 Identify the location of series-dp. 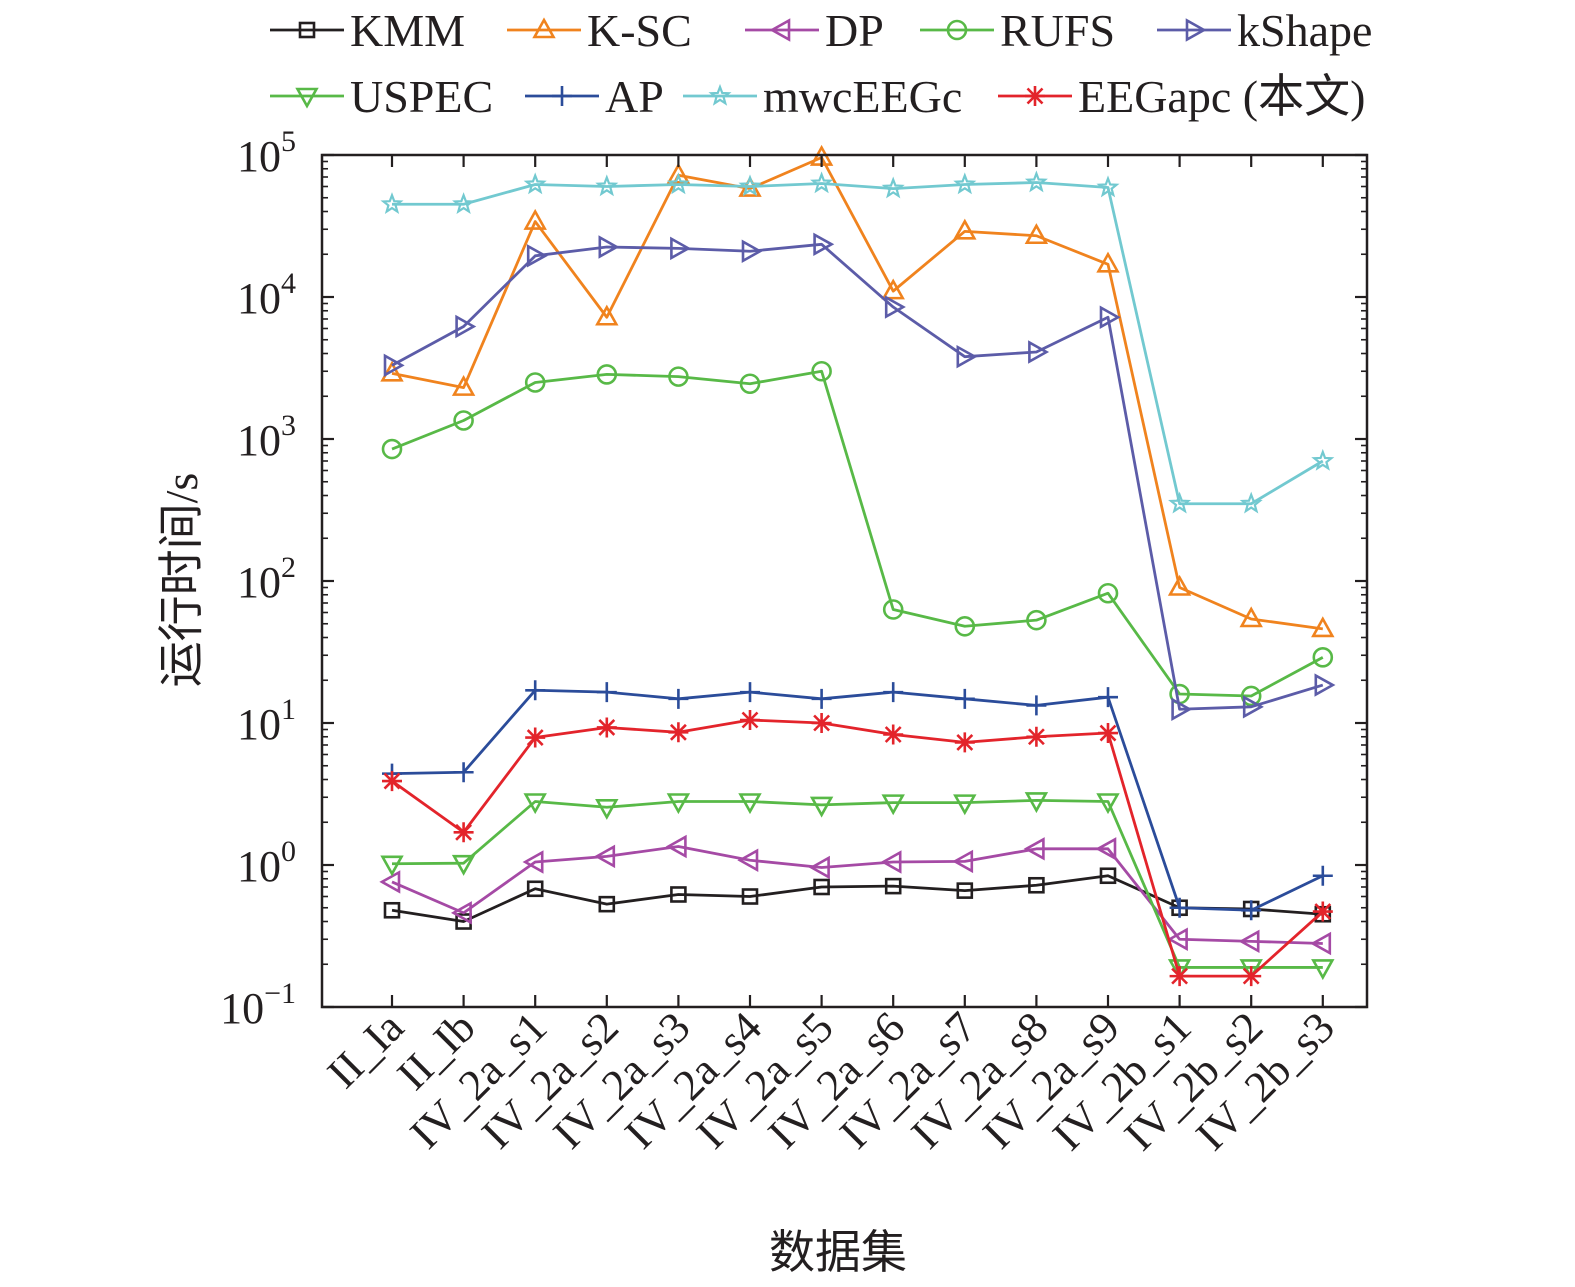
(855, 895).